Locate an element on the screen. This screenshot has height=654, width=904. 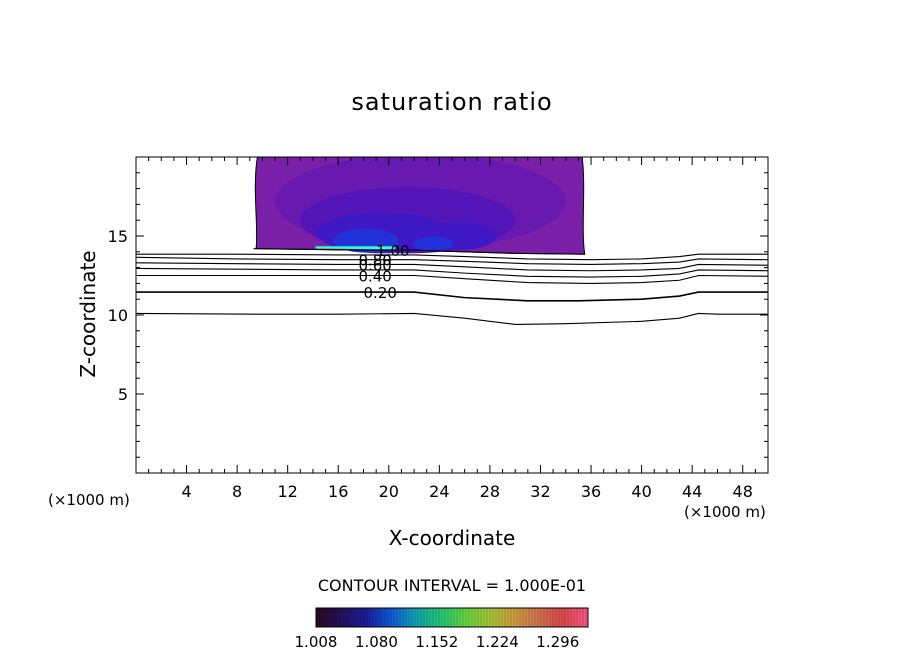
x-unit-label-left: (×1000 m) is located at coordinates (89, 500).